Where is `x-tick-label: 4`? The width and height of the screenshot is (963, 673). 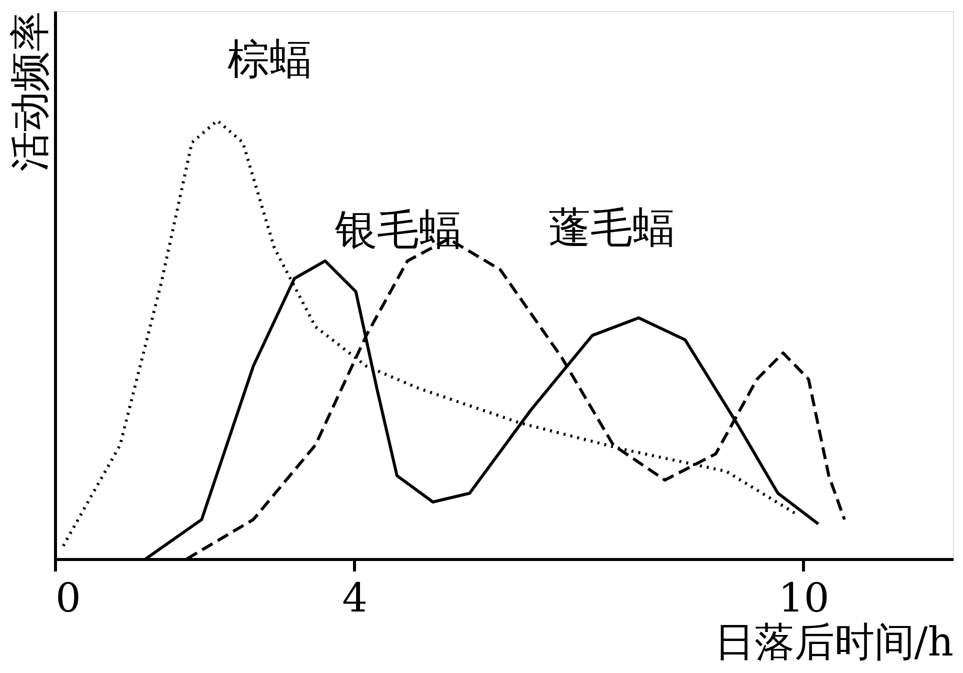 x-tick-label: 4 is located at coordinates (355, 599).